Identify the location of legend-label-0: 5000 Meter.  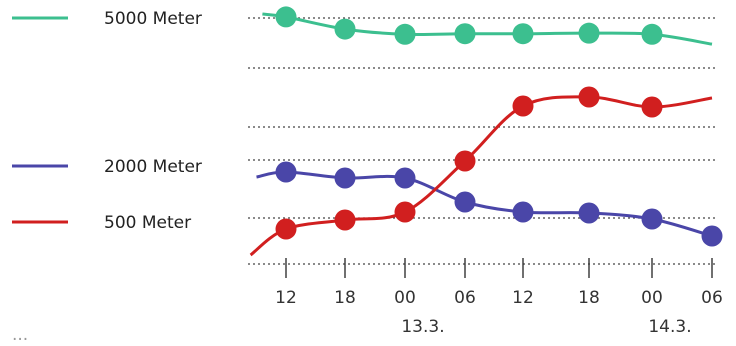
(153, 19).